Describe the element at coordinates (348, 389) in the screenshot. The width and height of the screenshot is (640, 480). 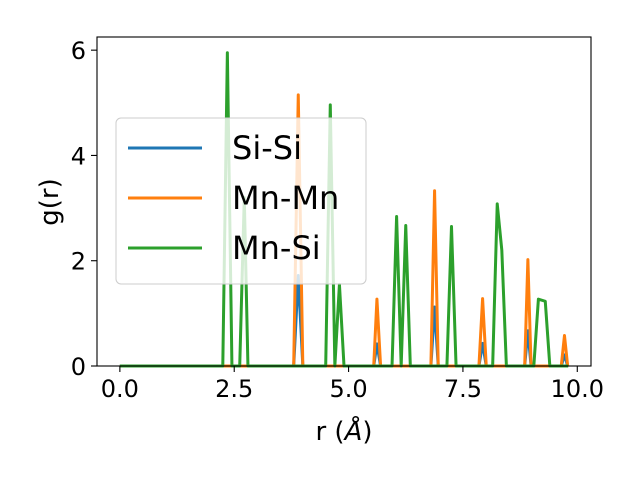
I see `x-tick-label: 5.0` at that location.